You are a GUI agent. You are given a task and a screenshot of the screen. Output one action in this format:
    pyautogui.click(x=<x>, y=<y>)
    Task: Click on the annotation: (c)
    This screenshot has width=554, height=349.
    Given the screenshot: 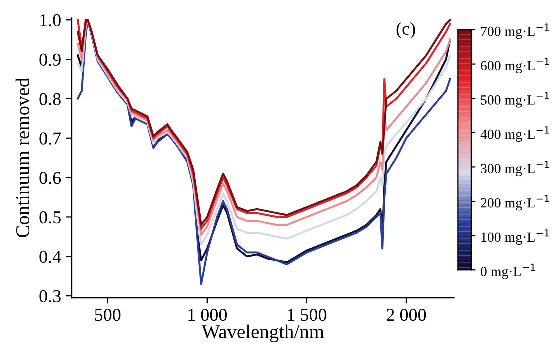 What is the action you would take?
    pyautogui.click(x=406, y=30)
    